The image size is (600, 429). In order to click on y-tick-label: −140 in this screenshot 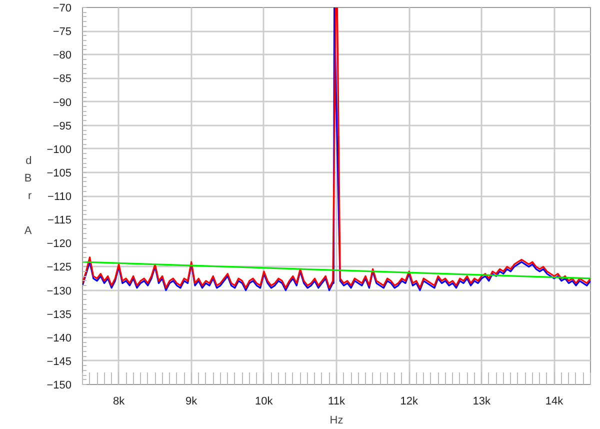, I will do `click(59, 338)`.